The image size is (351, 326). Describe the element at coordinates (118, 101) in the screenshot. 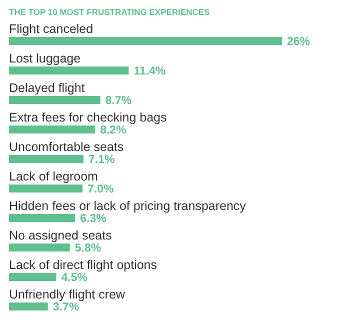

I see `data-label: 8.7%` at that location.